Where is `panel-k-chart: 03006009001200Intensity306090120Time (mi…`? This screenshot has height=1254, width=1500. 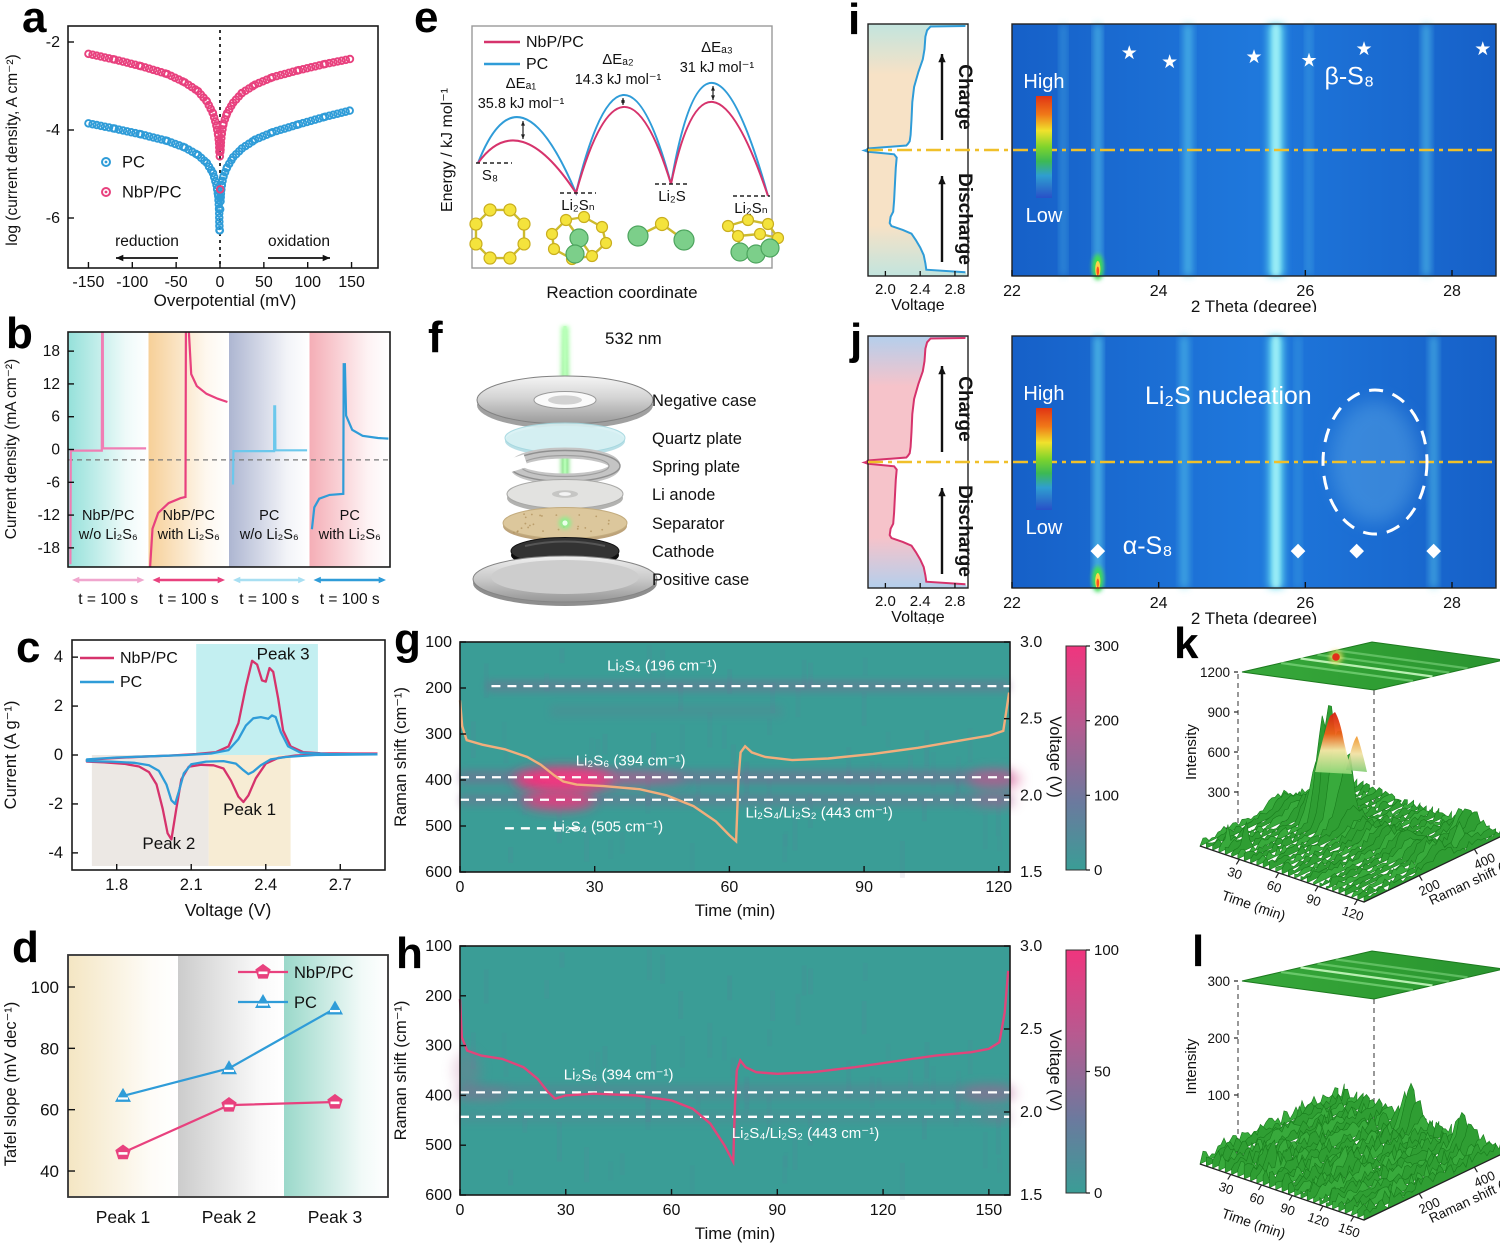
panel-k-chart: 03006009001200Intensity306090120Time (mi… is located at coordinates (1341, 782).